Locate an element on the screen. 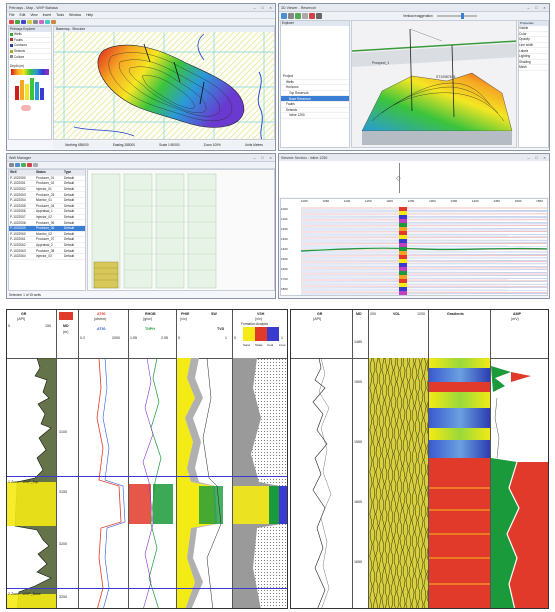 This screenshot has width=555, height=612. well-row: P-1022061 Producer_07 Default is located at coordinates (47, 240).